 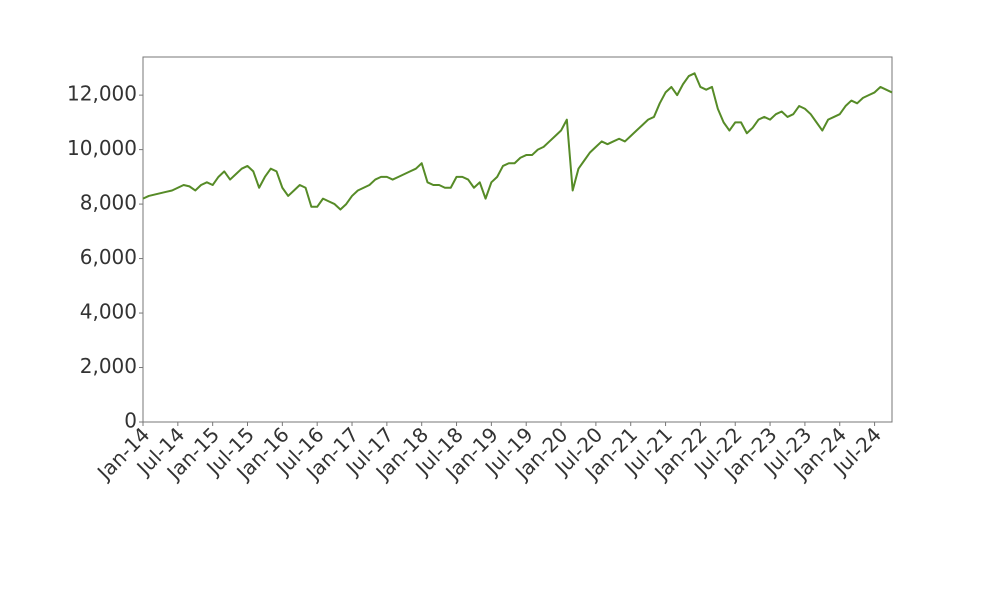 What do you see at coordinates (102, 148) in the screenshot?
I see `y-tick-label: 10,000` at bounding box center [102, 148].